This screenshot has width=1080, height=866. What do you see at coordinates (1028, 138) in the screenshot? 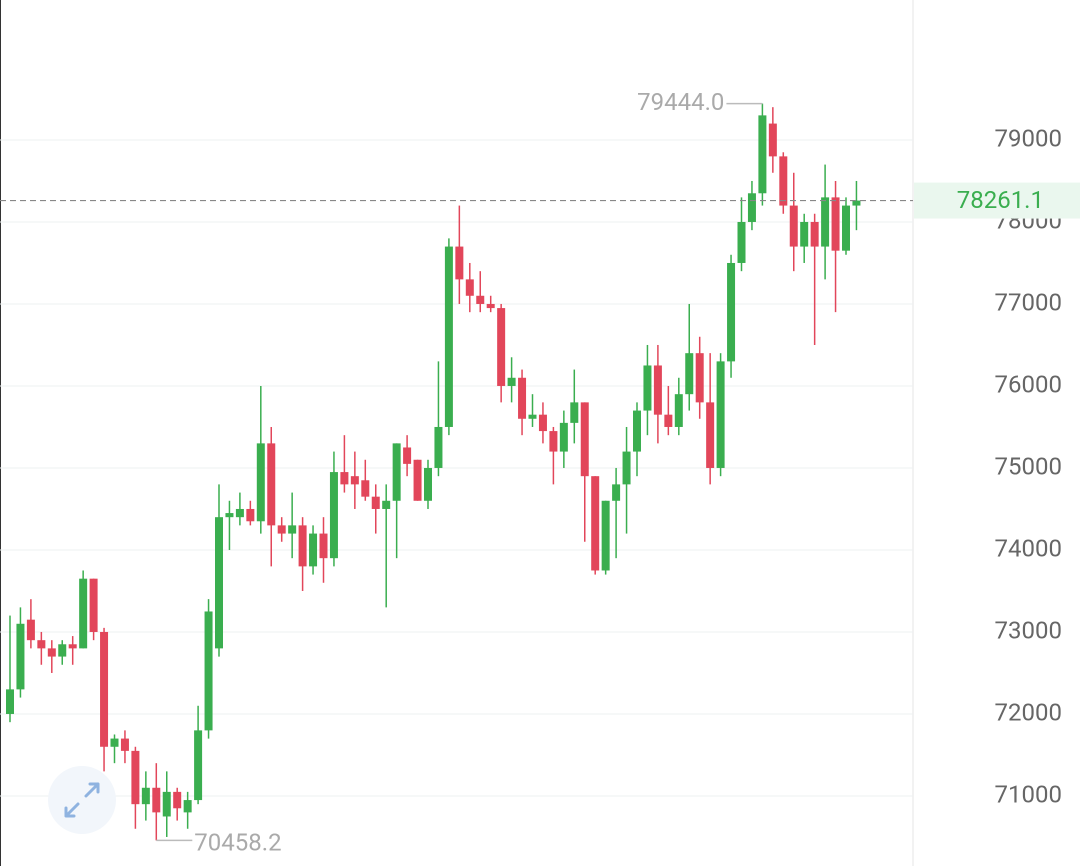
I see `y-tick-label: 79000` at bounding box center [1028, 138].